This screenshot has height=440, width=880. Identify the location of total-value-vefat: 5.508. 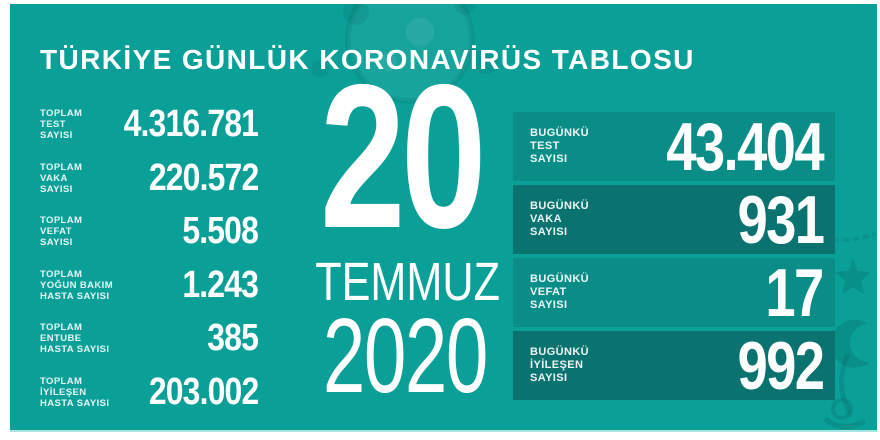
(220, 231).